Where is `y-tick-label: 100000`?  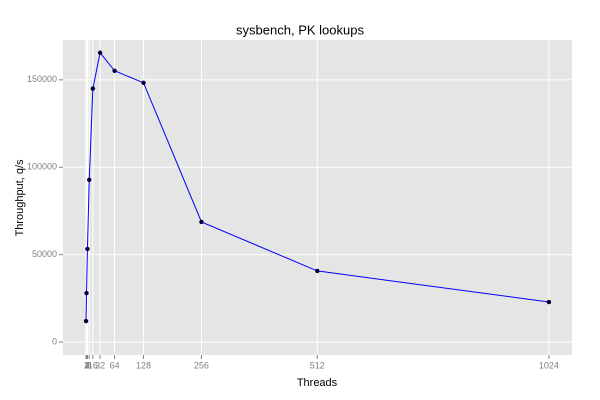
y-tick-label: 100000 is located at coordinates (42, 167).